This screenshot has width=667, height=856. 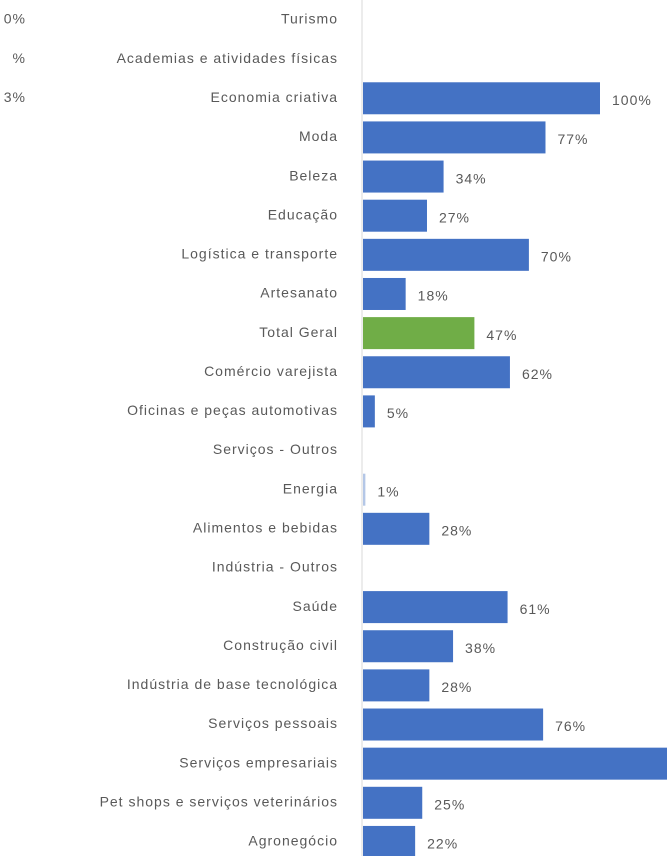 What do you see at coordinates (227, 58) in the screenshot?
I see `y-tick-label: Academias e atividades físicas` at bounding box center [227, 58].